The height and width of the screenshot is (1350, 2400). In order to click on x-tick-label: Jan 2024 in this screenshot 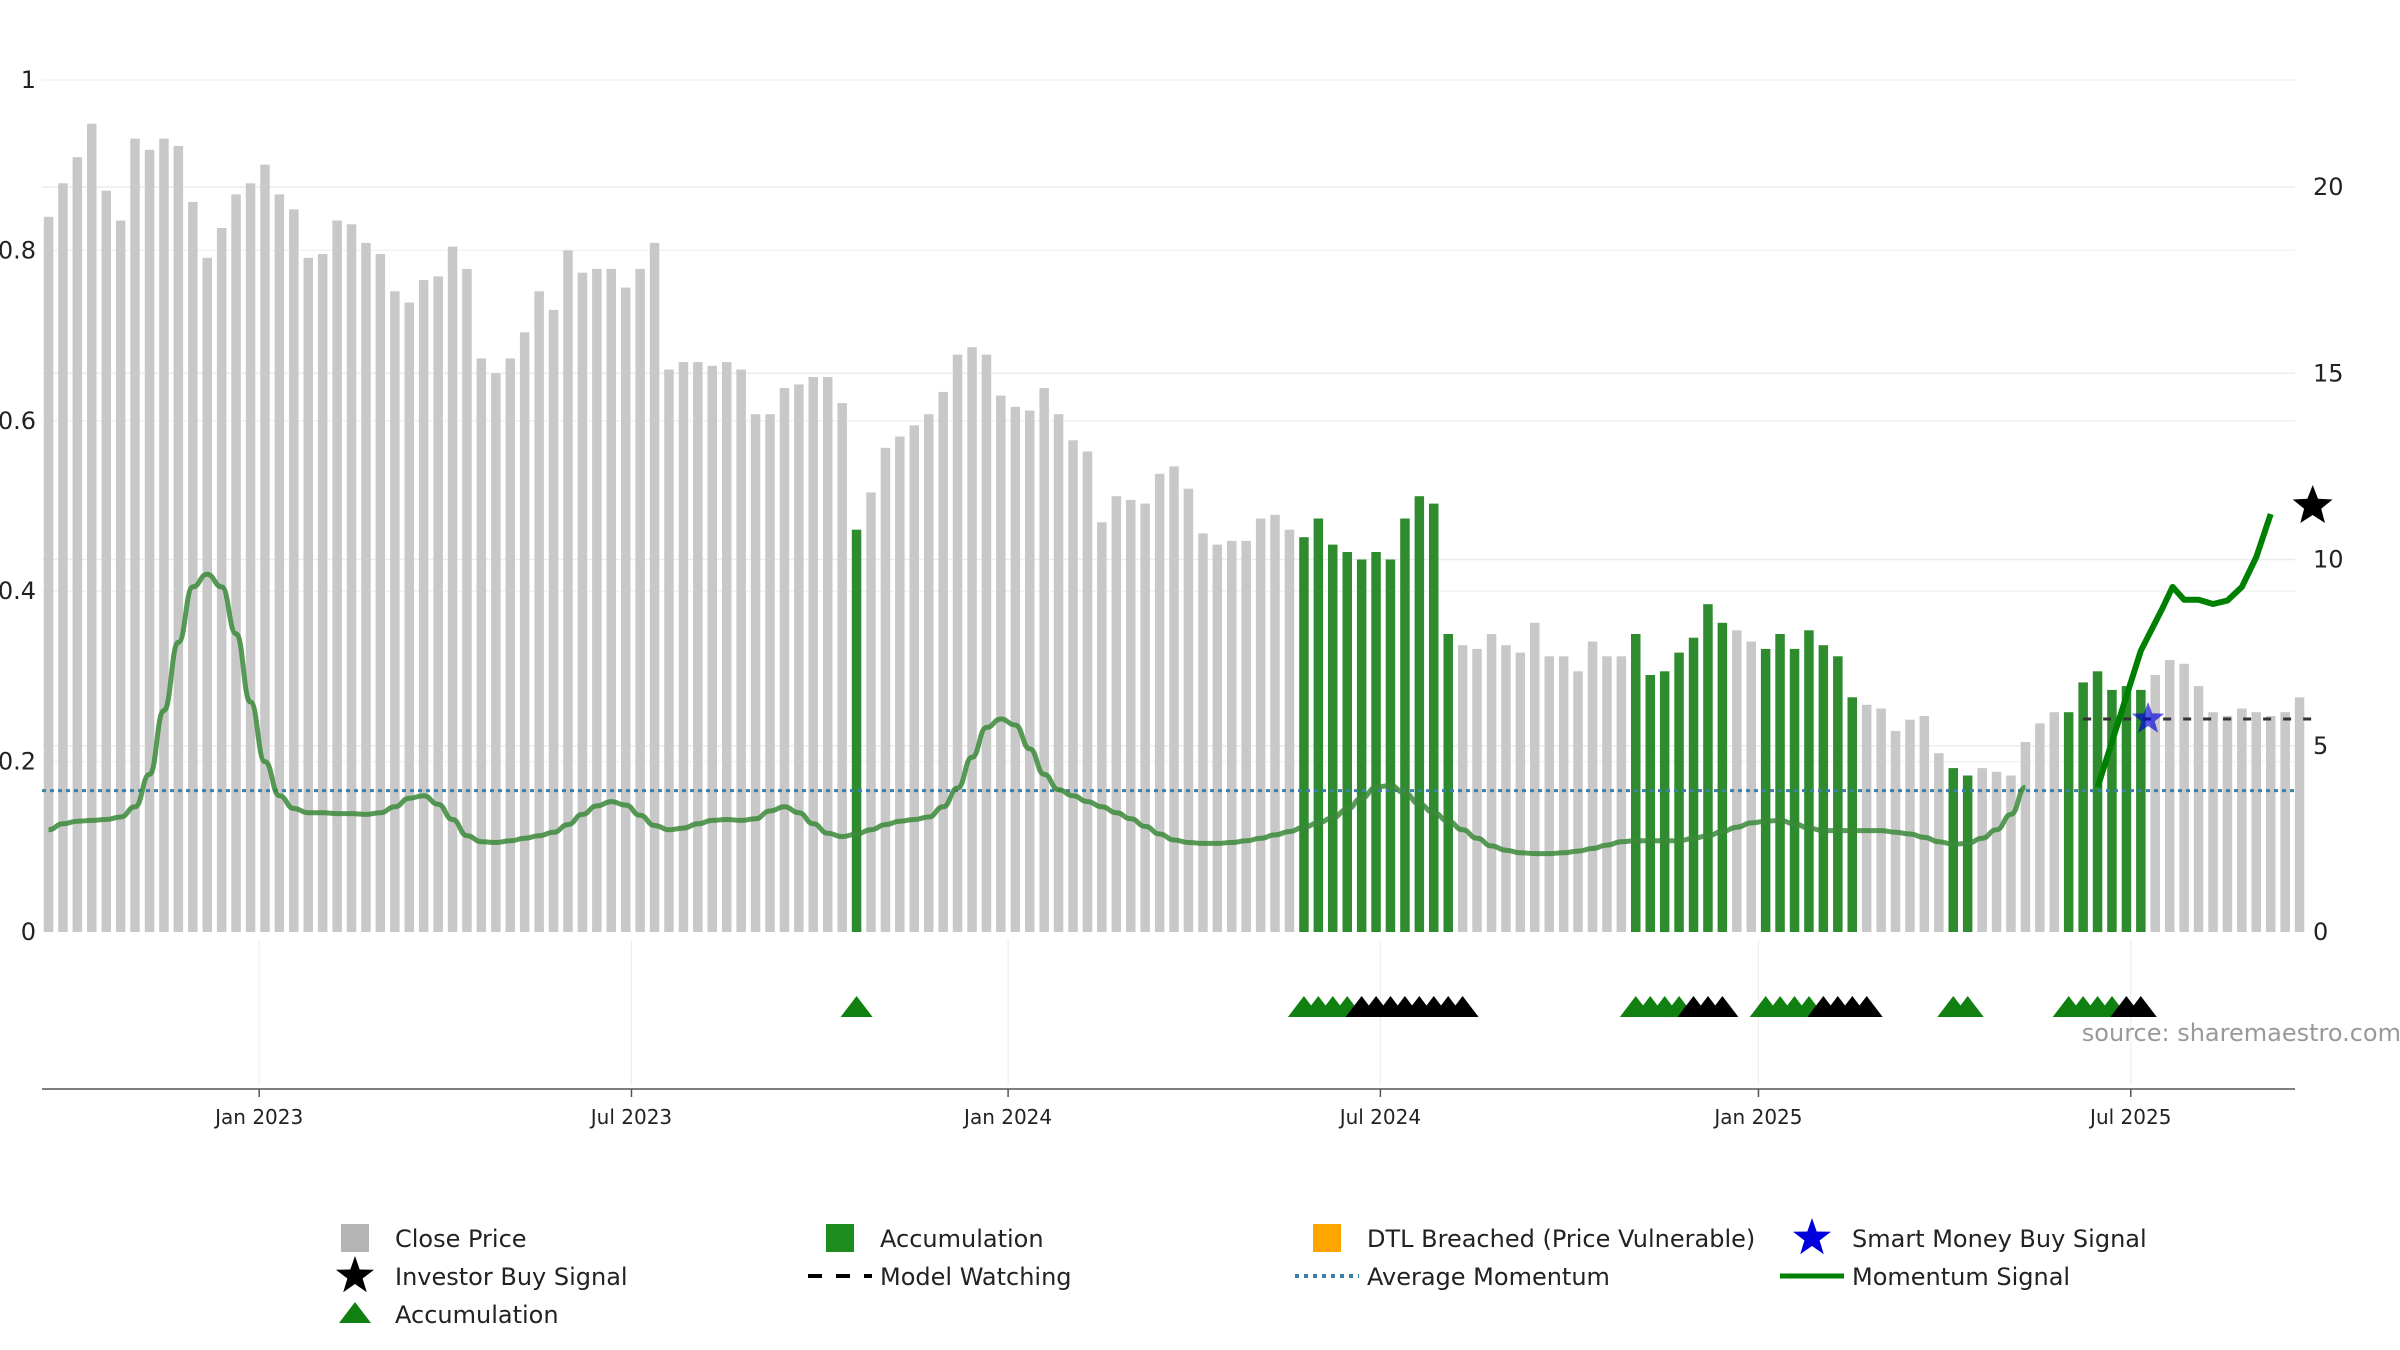, I will do `click(1007, 1117)`.